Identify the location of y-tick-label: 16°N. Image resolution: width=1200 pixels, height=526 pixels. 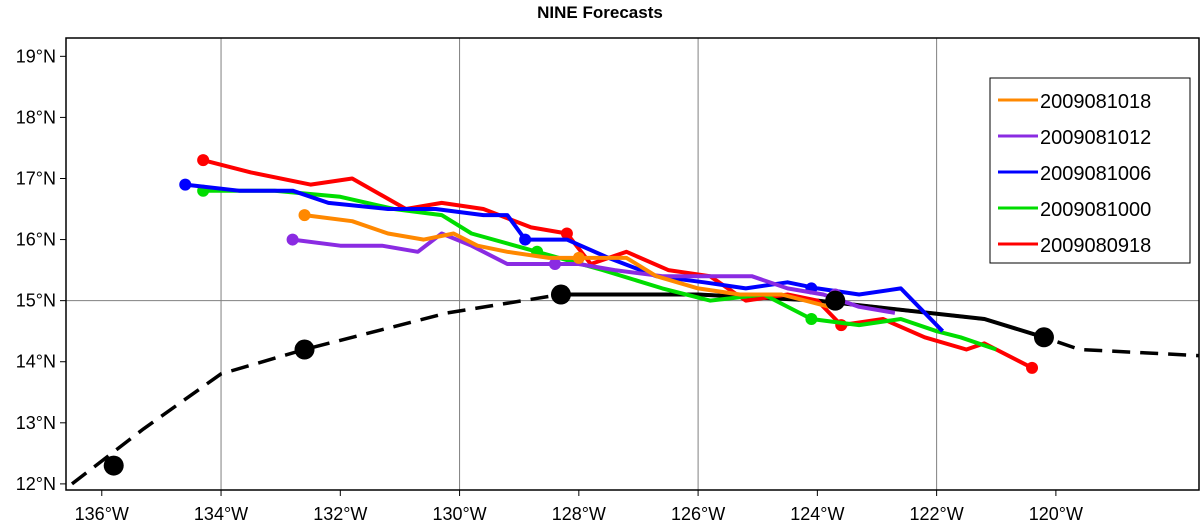
(36, 240).